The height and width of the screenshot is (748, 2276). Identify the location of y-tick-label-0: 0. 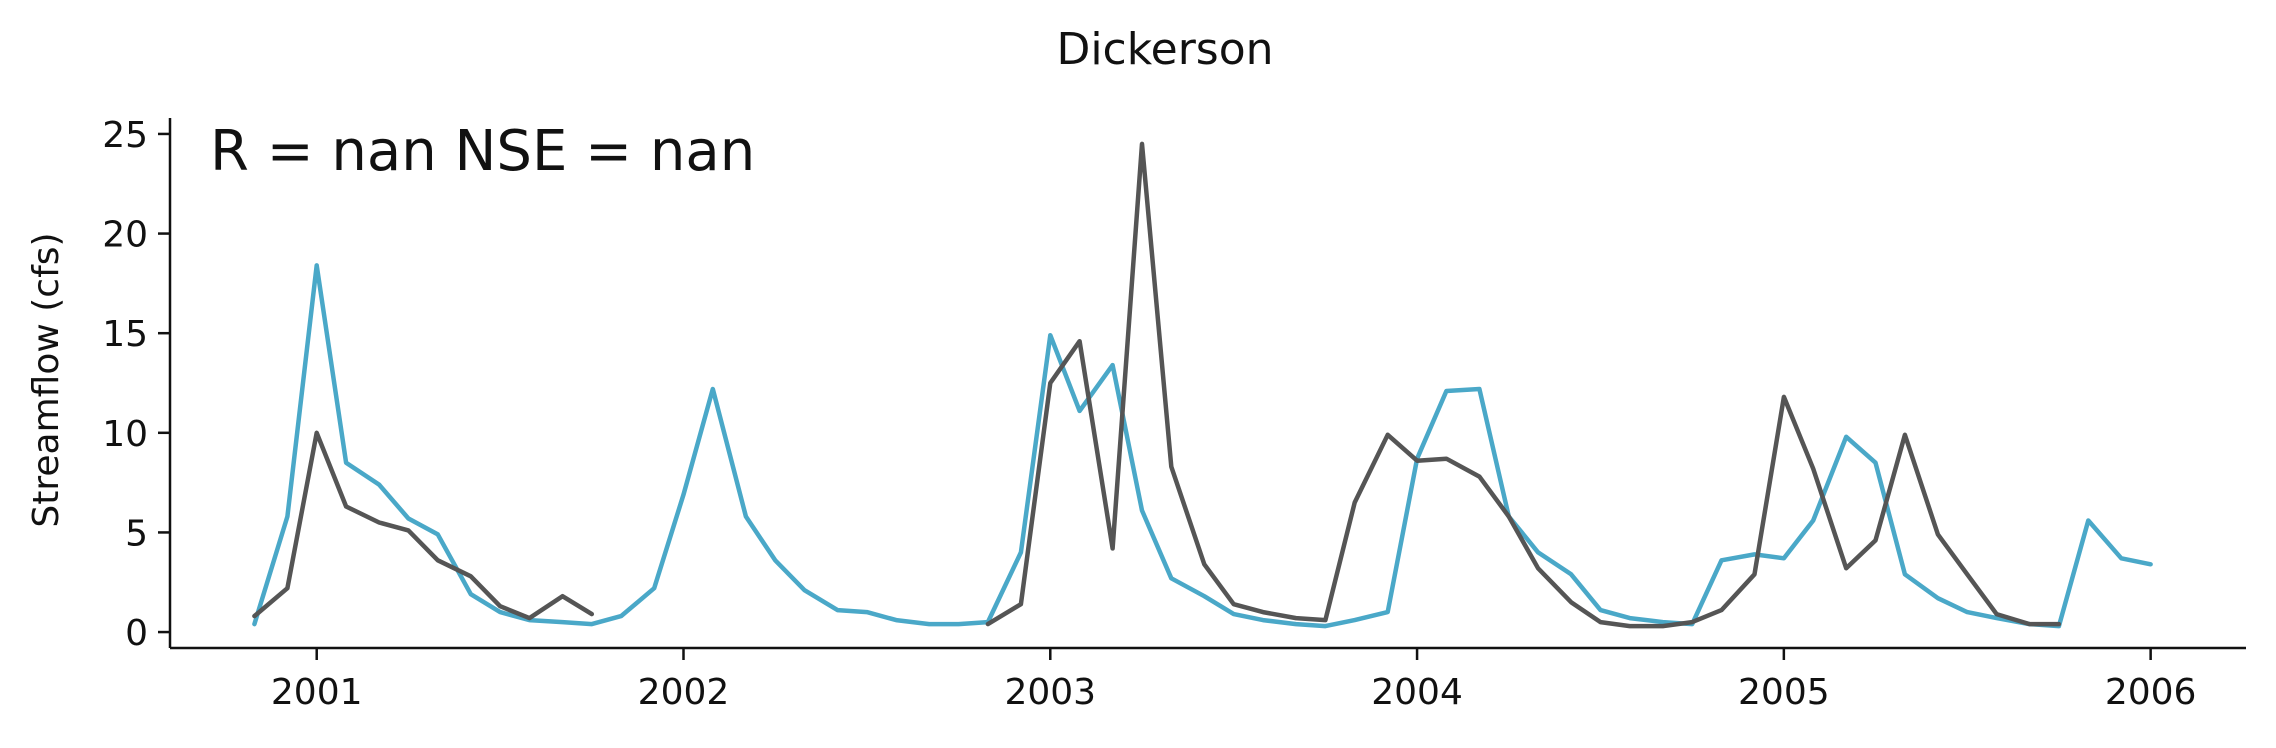
(136, 633).